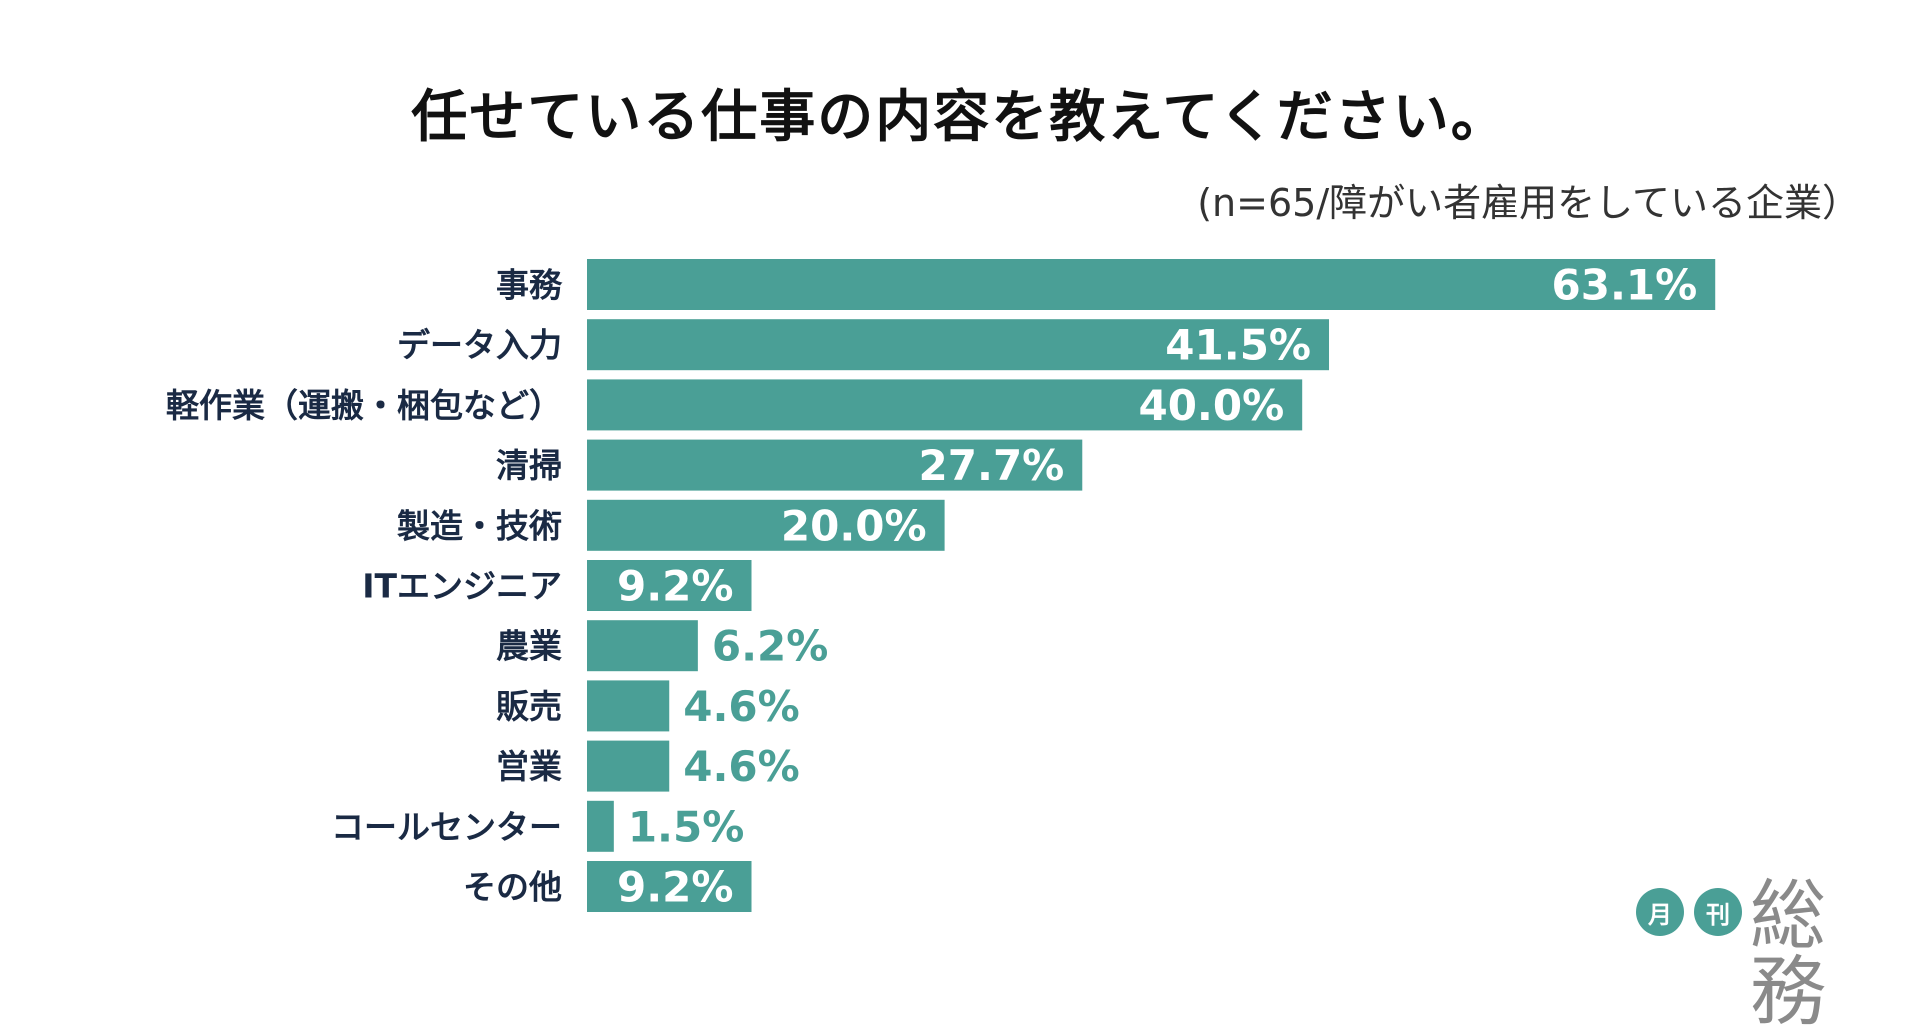 The width and height of the screenshot is (1920, 1036). What do you see at coordinates (854, 525) in the screenshot?
I see `value-label: 20.0%` at bounding box center [854, 525].